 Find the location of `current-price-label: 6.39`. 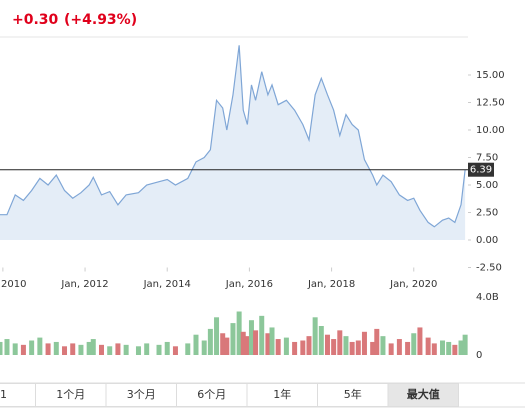

current-price-label: 6.39 is located at coordinates (481, 170).